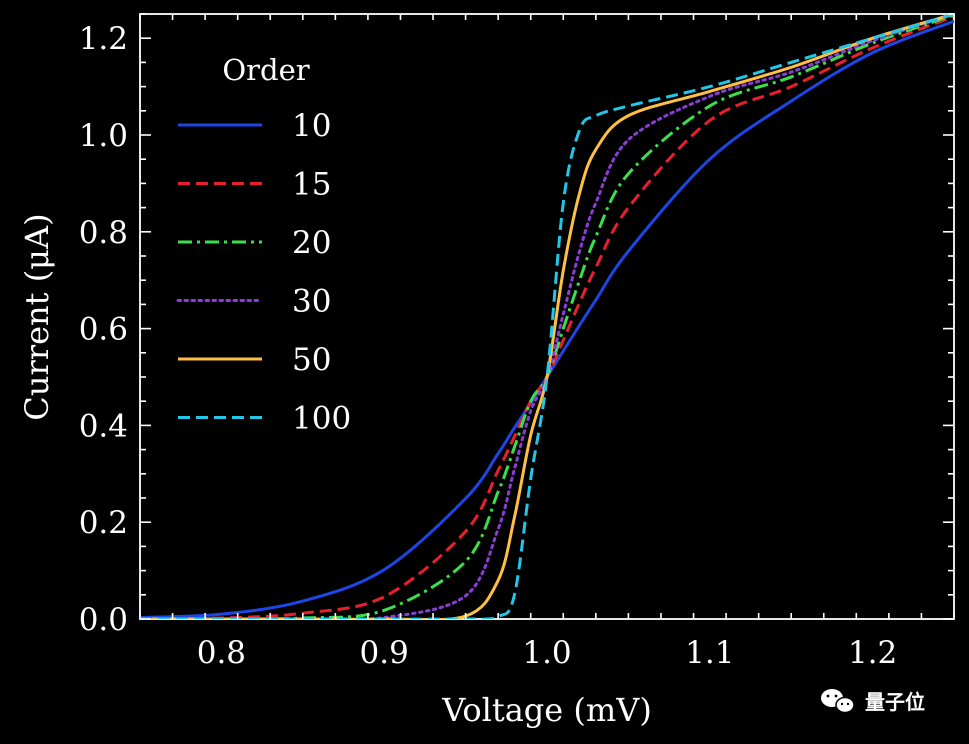 Image resolution: width=969 pixels, height=744 pixels. Describe the element at coordinates (37, 316) in the screenshot. I see `y-axis-title: Current (μA)` at that location.